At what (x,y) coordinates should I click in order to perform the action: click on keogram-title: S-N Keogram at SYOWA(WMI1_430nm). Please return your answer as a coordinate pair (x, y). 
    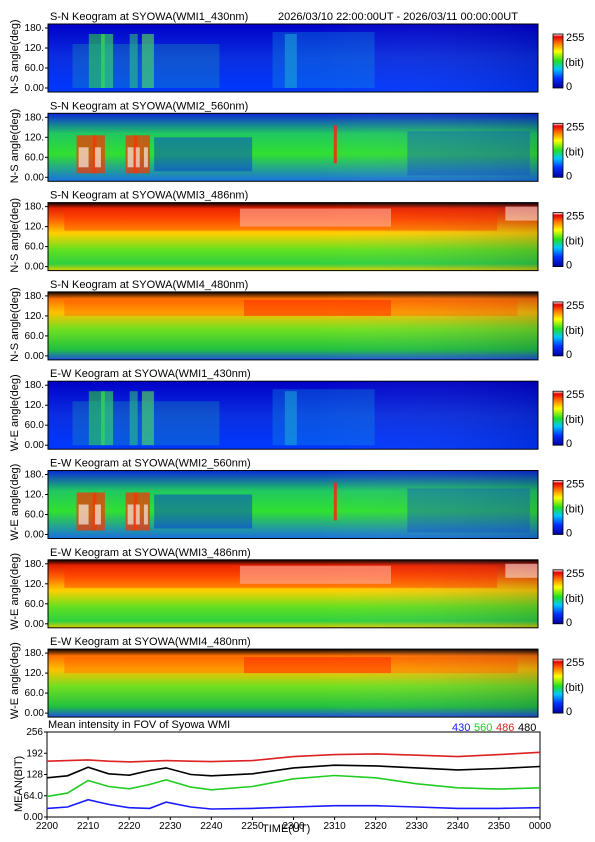
    Looking at the image, I should click on (149, 17).